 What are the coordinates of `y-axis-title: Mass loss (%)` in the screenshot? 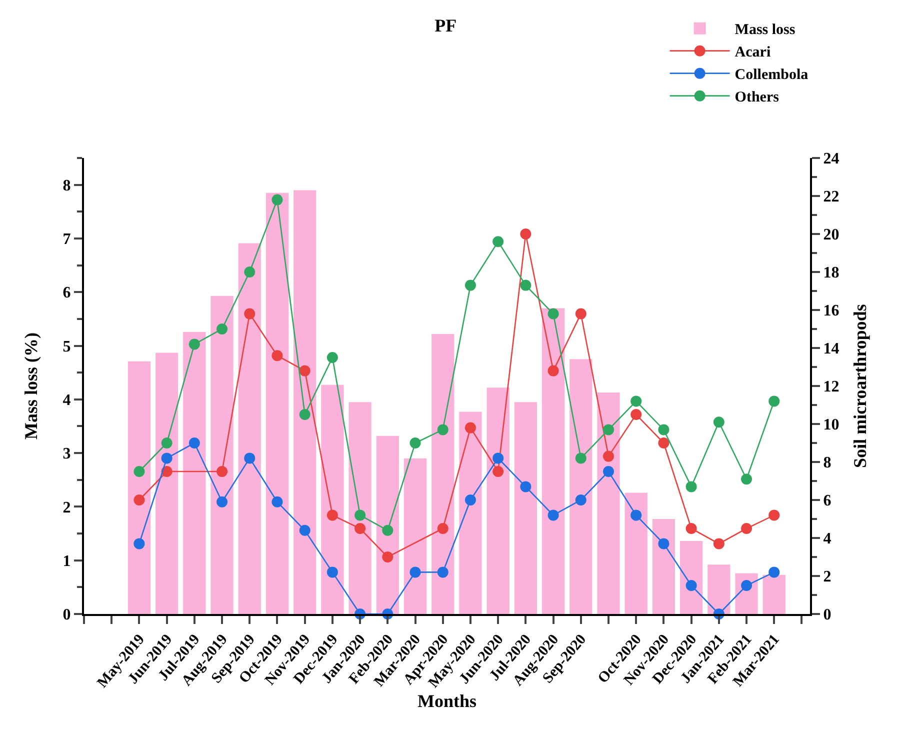 It's located at (31, 386).